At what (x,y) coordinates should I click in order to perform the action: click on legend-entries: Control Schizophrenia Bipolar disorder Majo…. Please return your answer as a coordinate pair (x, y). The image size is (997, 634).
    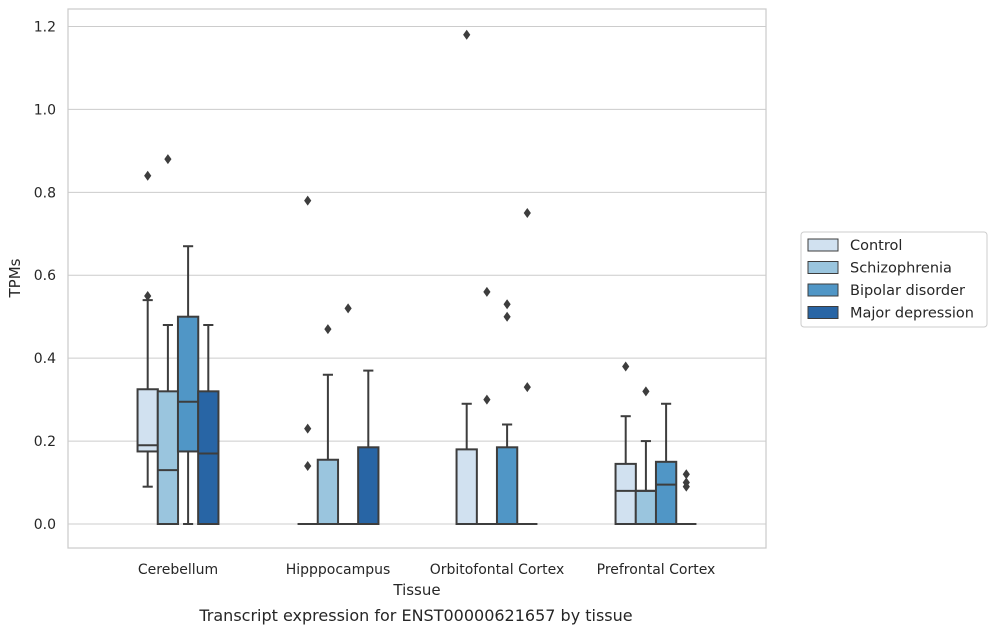
    Looking at the image, I should click on (890, 280).